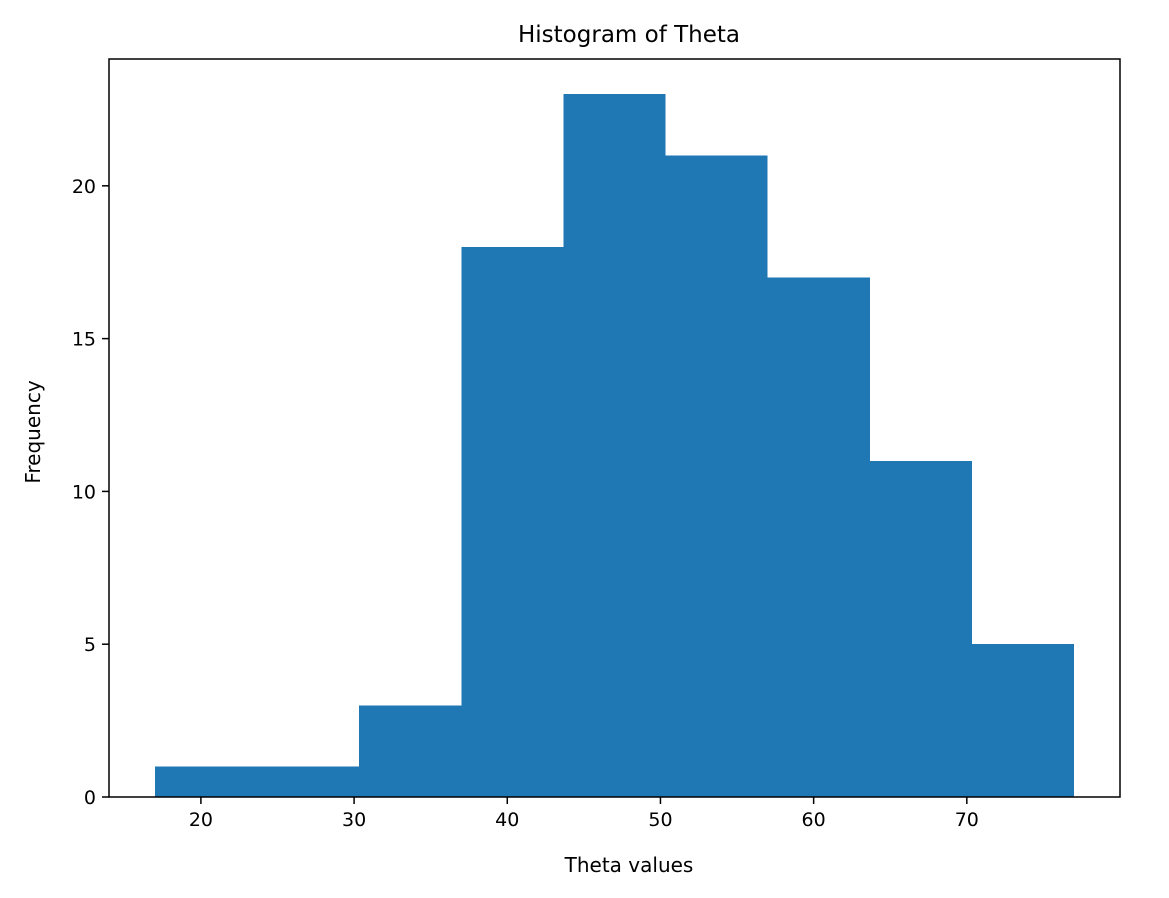  I want to click on y-tick-label: 5, so click(90, 645).